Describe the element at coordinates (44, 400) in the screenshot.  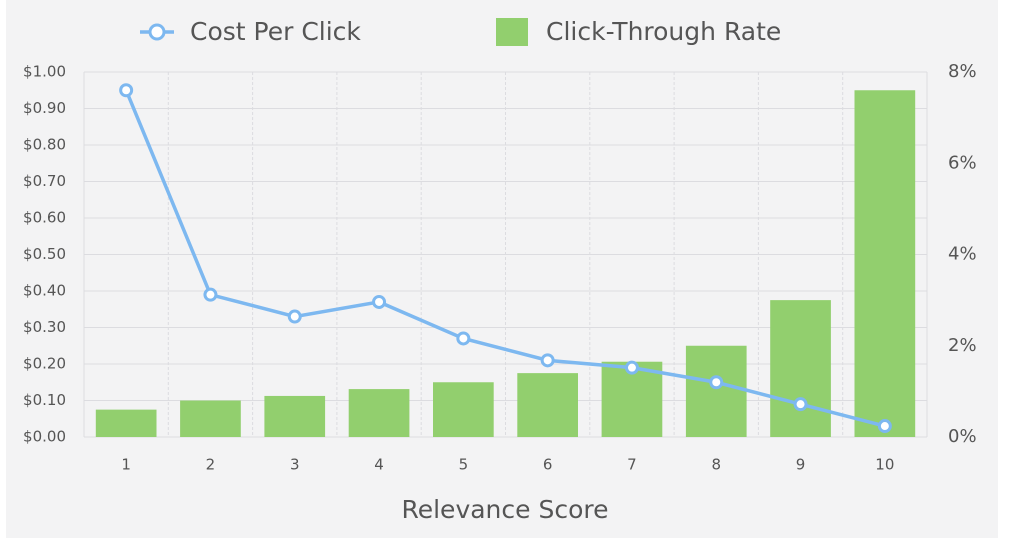
I see `y-tick-label: $0.10` at that location.